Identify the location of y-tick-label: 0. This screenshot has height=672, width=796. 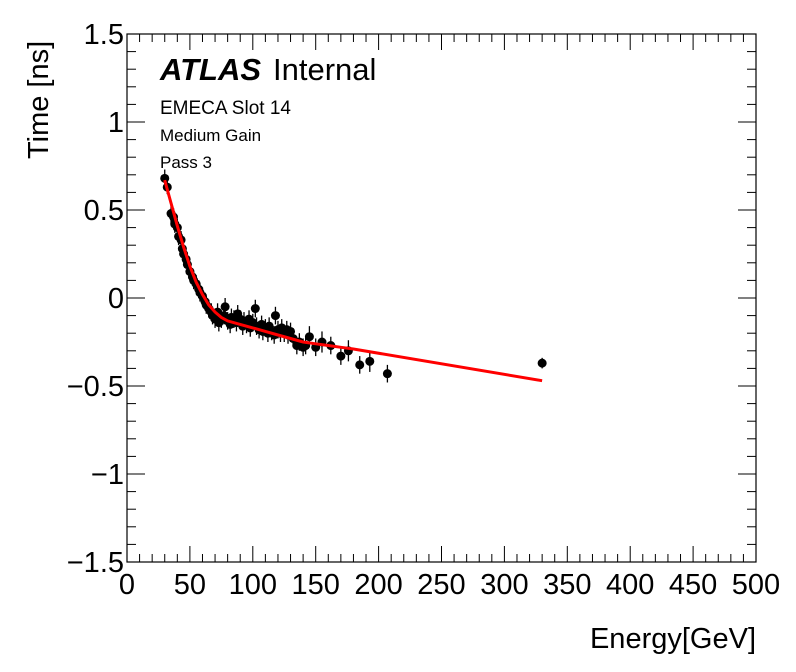
(116, 299).